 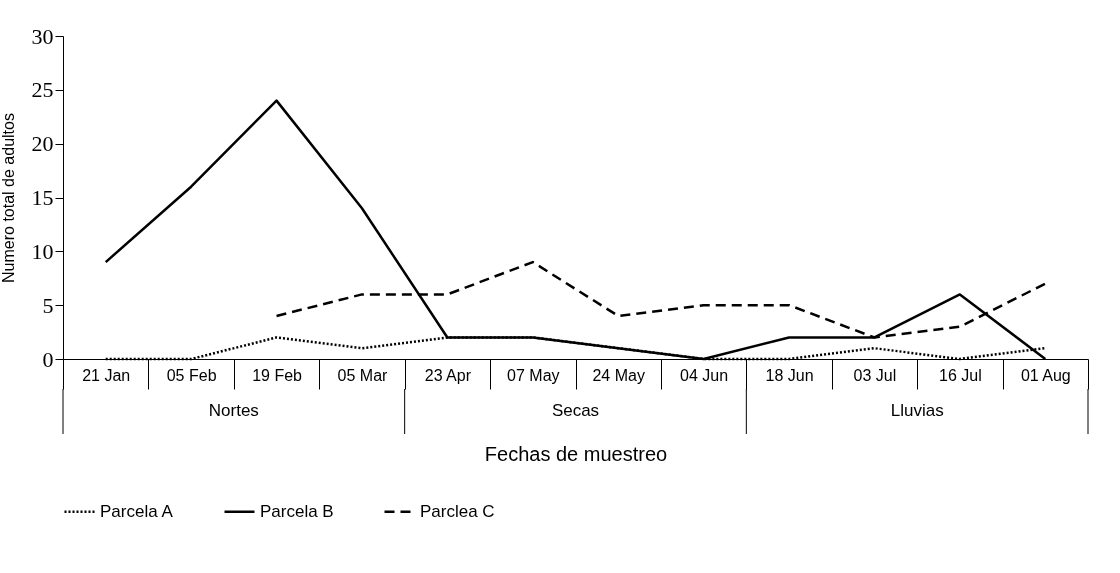 What do you see at coordinates (789, 375) in the screenshot?
I see `x-tick-label: 18 Jun` at bounding box center [789, 375].